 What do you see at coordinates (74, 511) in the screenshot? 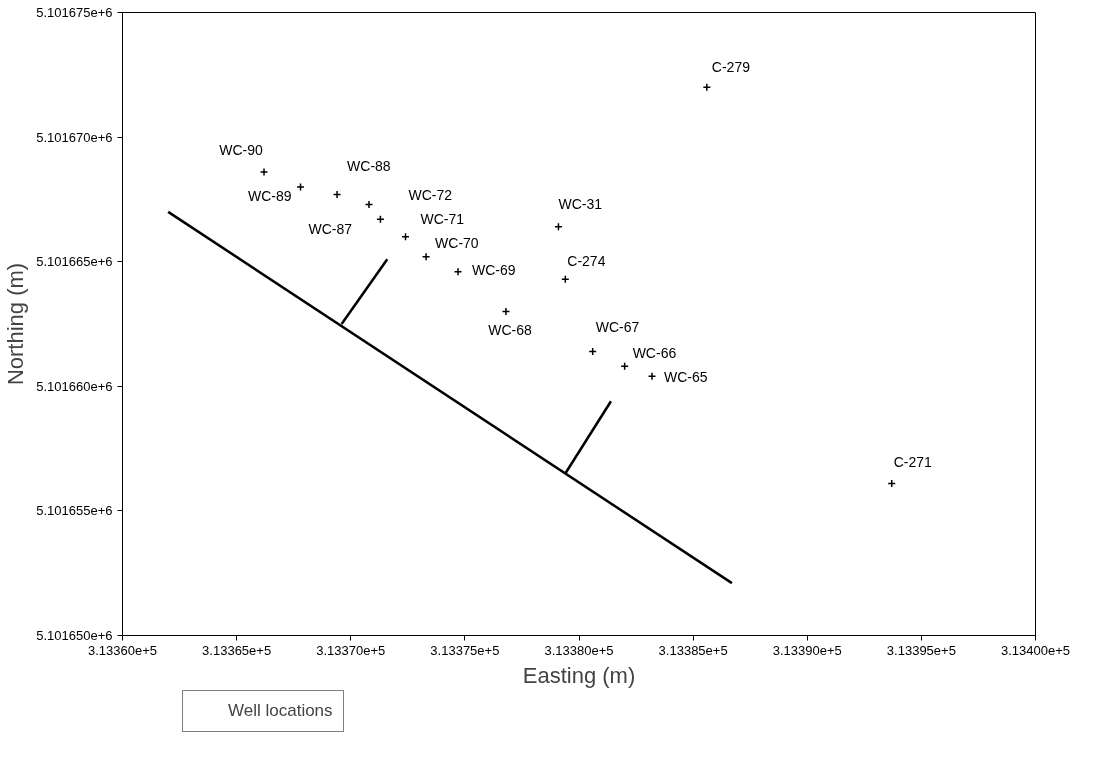
I see `y-tick-label: 5.101655e+6` at bounding box center [74, 511].